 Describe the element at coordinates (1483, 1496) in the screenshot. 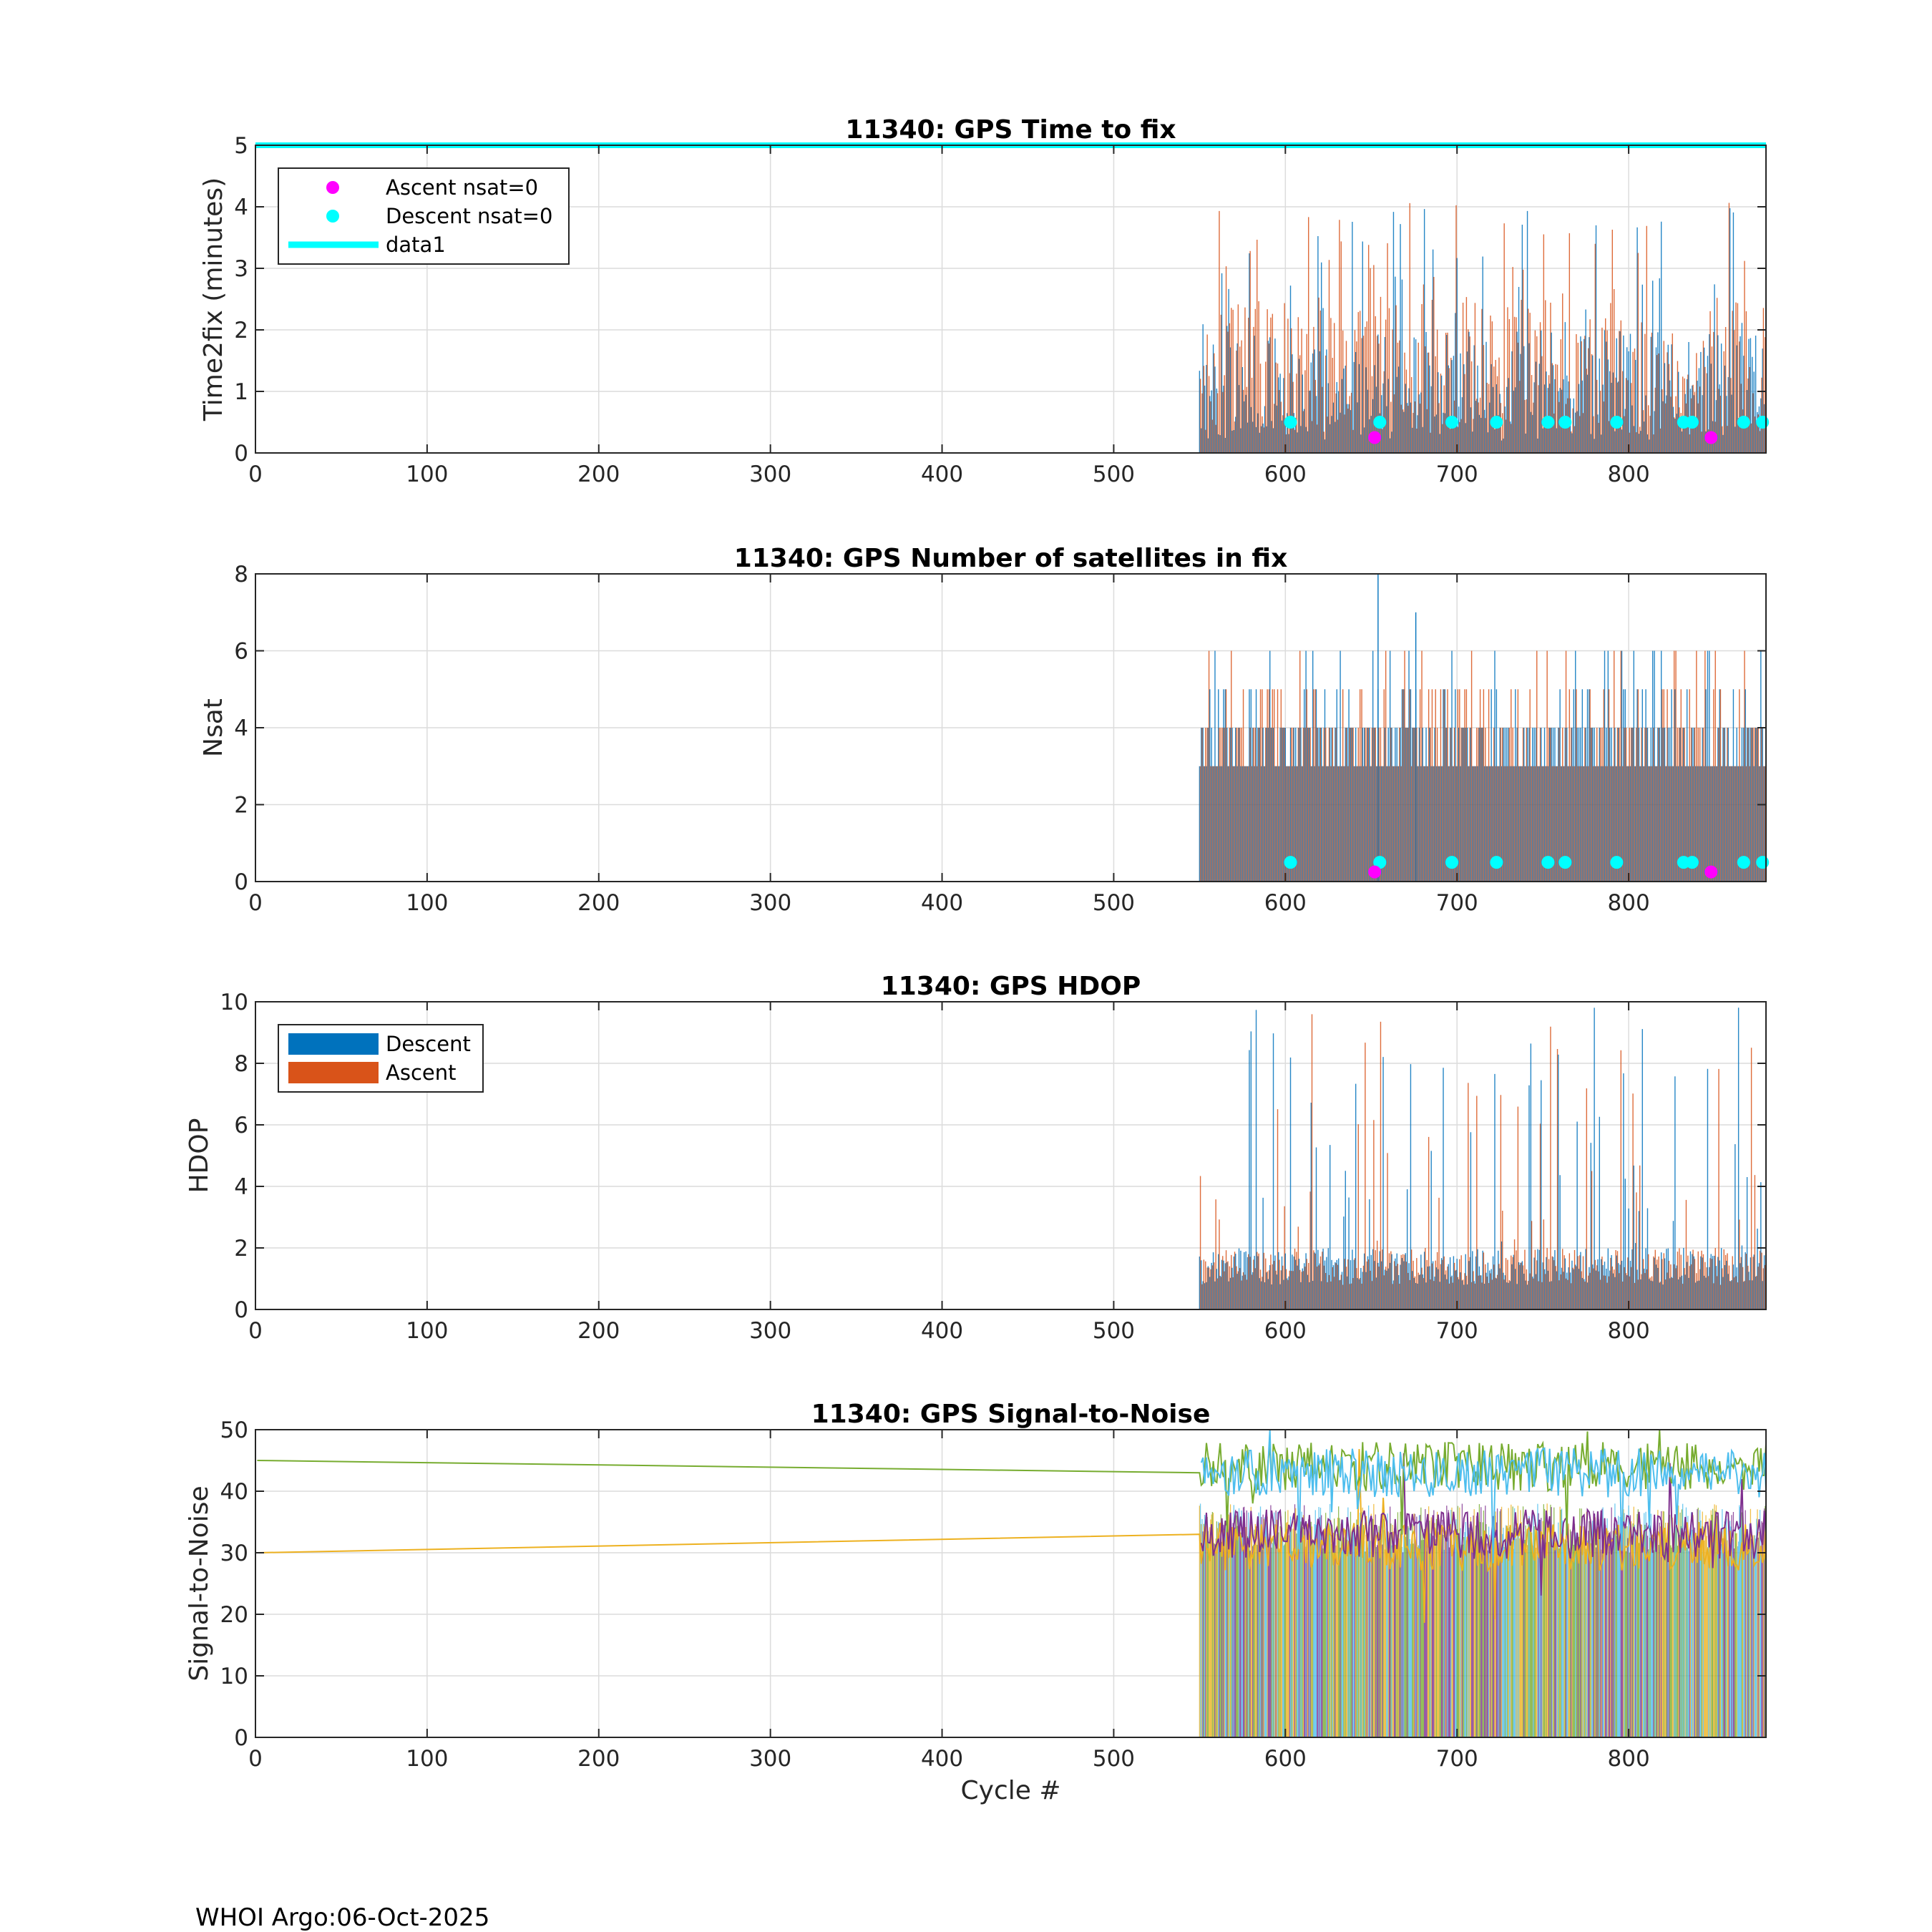

I see `snr-series-lightblue` at that location.